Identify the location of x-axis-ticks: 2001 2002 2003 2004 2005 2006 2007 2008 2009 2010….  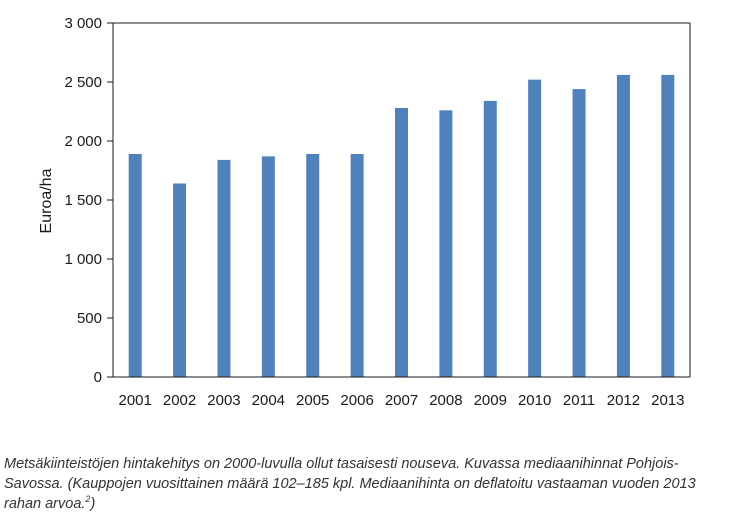
(402, 400).